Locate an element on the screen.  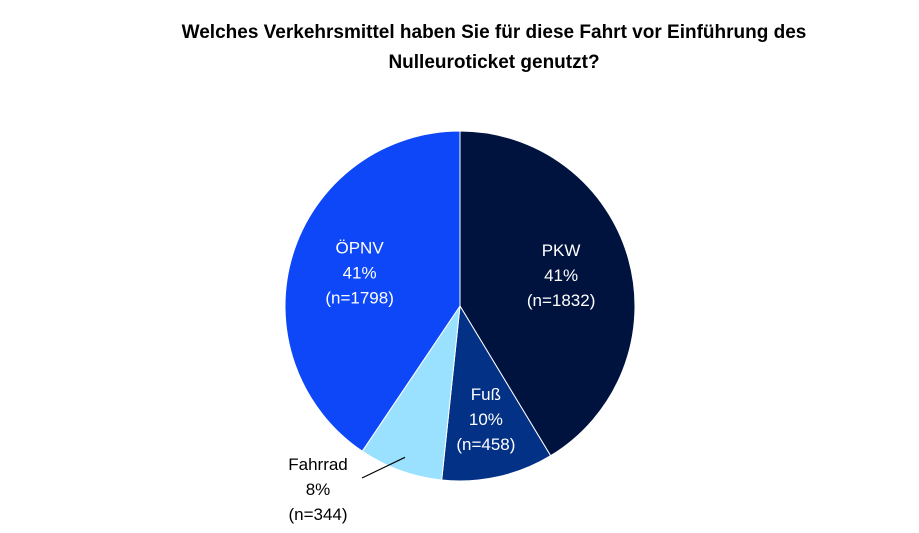
data-label-fuss-percent: 10% is located at coordinates (486, 419).